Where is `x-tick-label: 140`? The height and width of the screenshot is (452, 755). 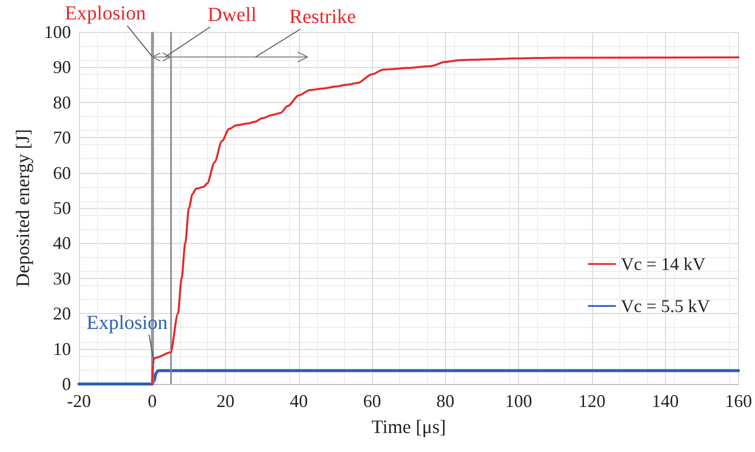
x-tick-label: 140 is located at coordinates (665, 401).